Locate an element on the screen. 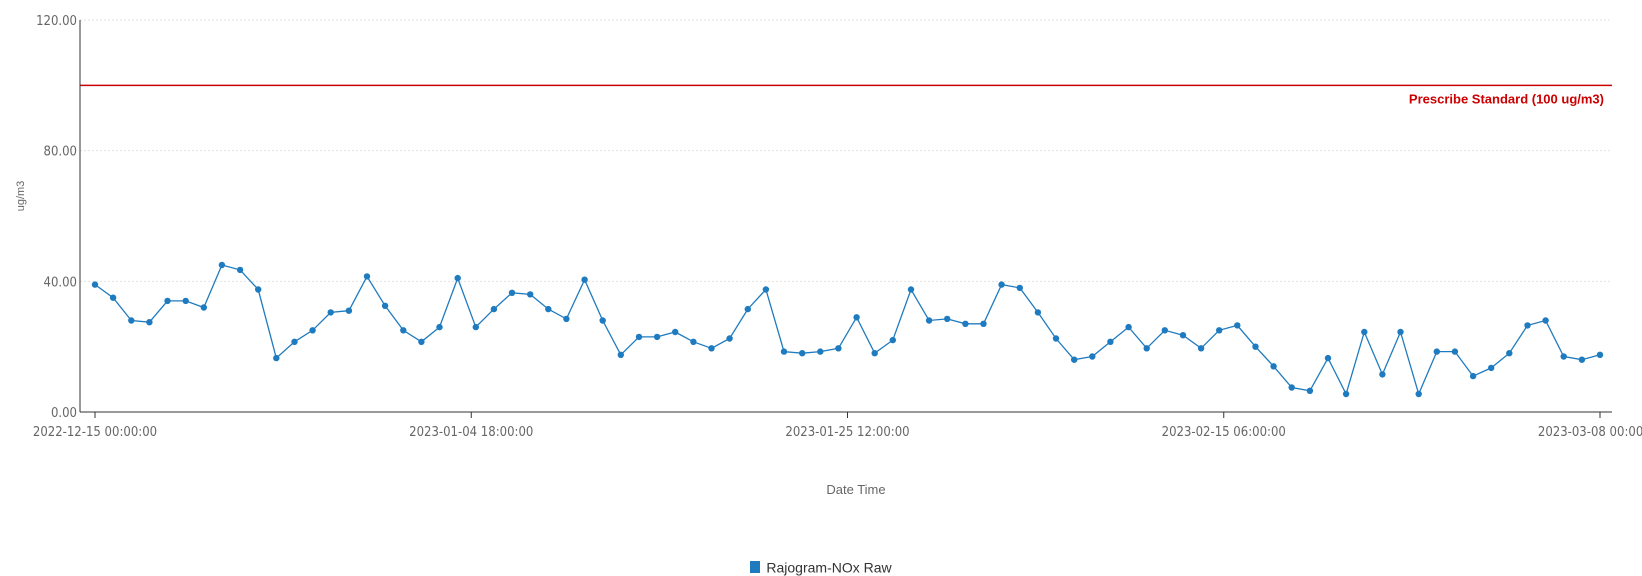  x-tick-label: 2023-01-04 18:00:00 is located at coordinates (471, 432).